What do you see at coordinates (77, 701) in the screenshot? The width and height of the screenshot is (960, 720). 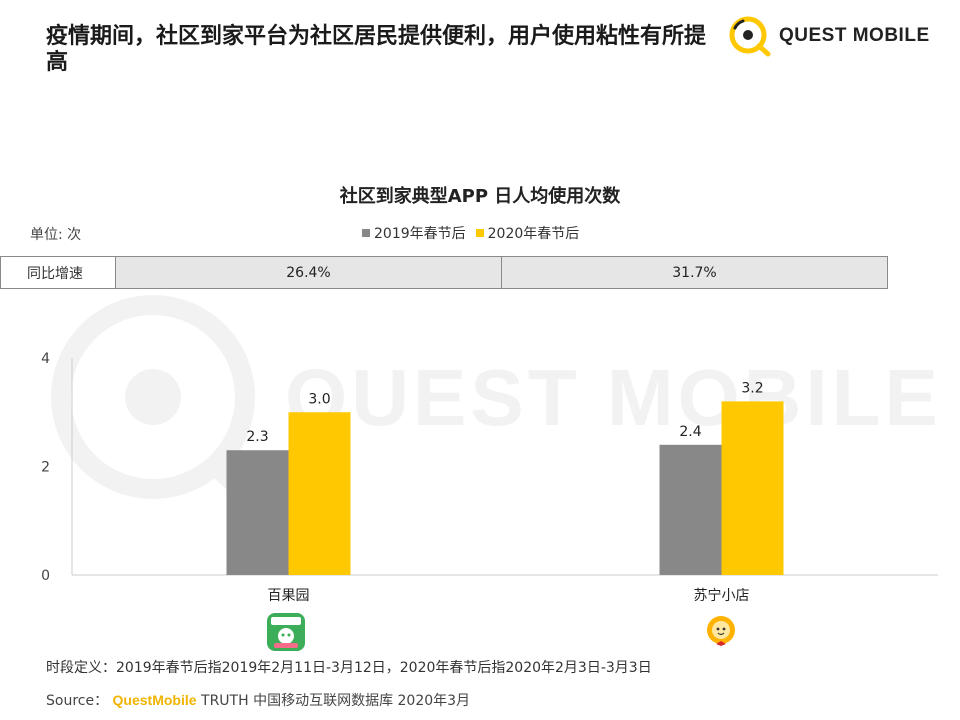 I see `source-label: Source：` at bounding box center [77, 701].